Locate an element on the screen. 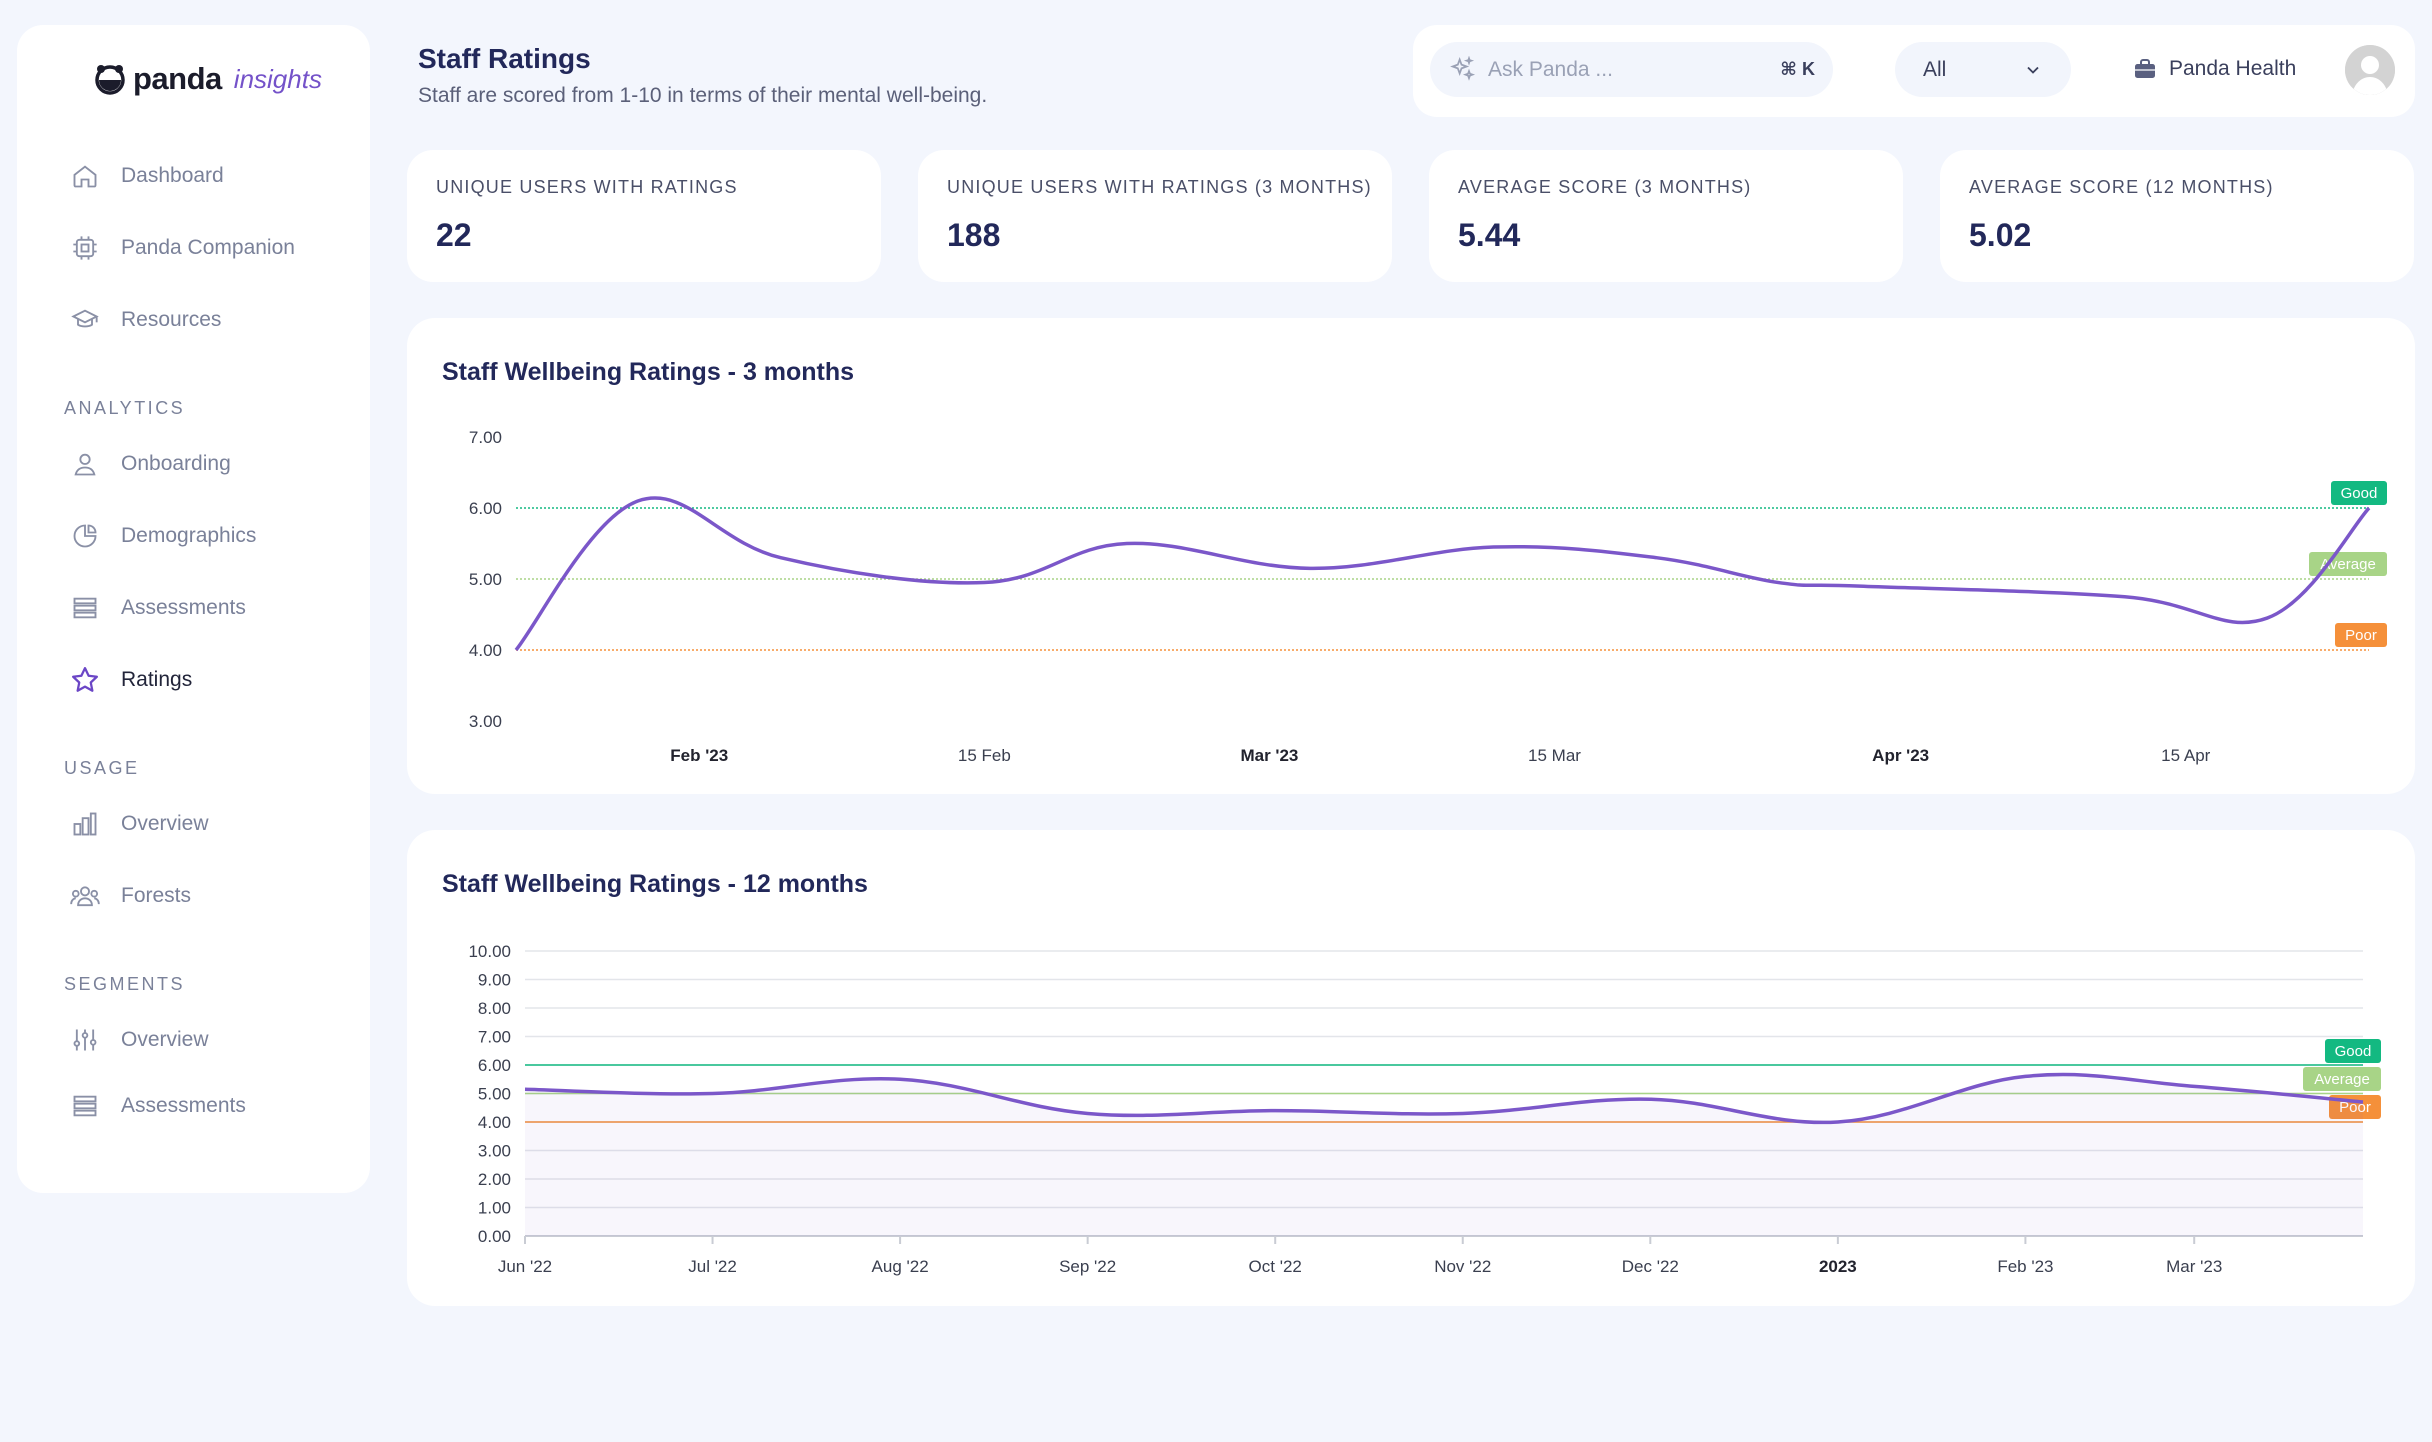 The image size is (2432, 1442). y-tick-label: 4.00 is located at coordinates (494, 1122).